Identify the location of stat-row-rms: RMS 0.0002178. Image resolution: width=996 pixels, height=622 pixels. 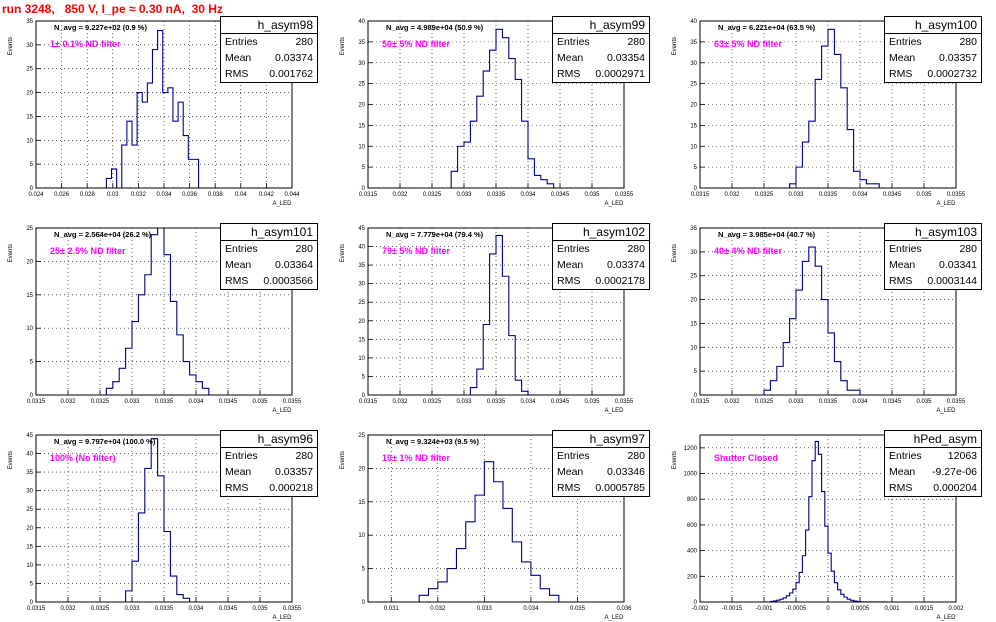
(601, 281).